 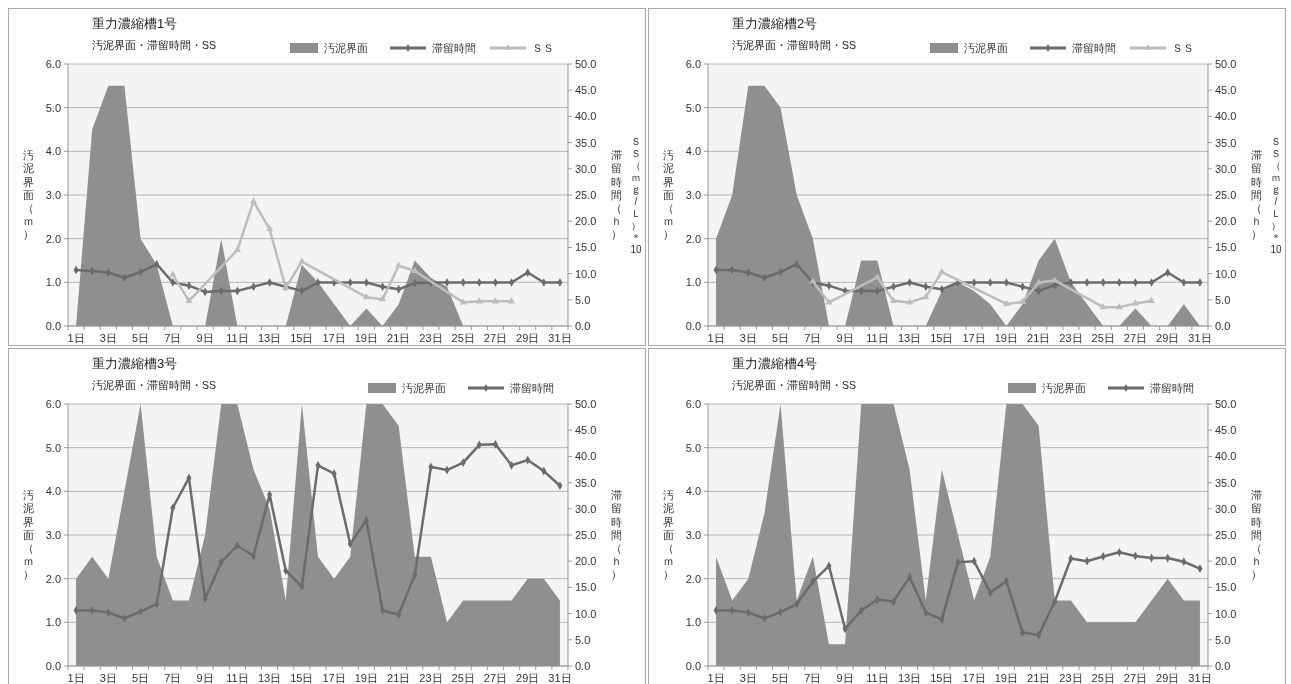 What do you see at coordinates (813, 338) in the screenshot?
I see `x-tick-label: 7日` at bounding box center [813, 338].